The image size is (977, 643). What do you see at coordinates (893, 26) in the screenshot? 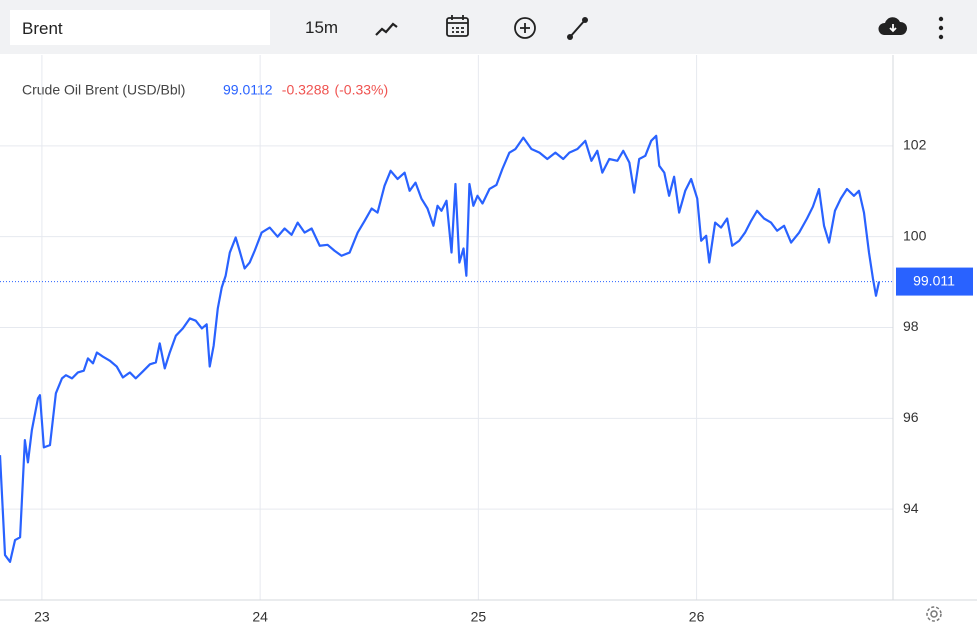
I see `download-icon` at bounding box center [893, 26].